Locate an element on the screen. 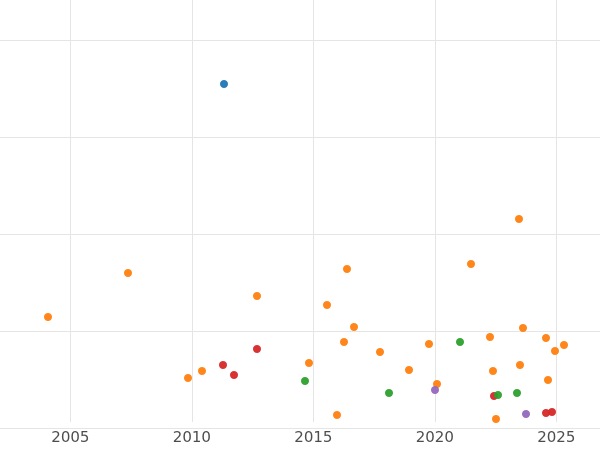  x-tick-label: 2005 is located at coordinates (70, 437).